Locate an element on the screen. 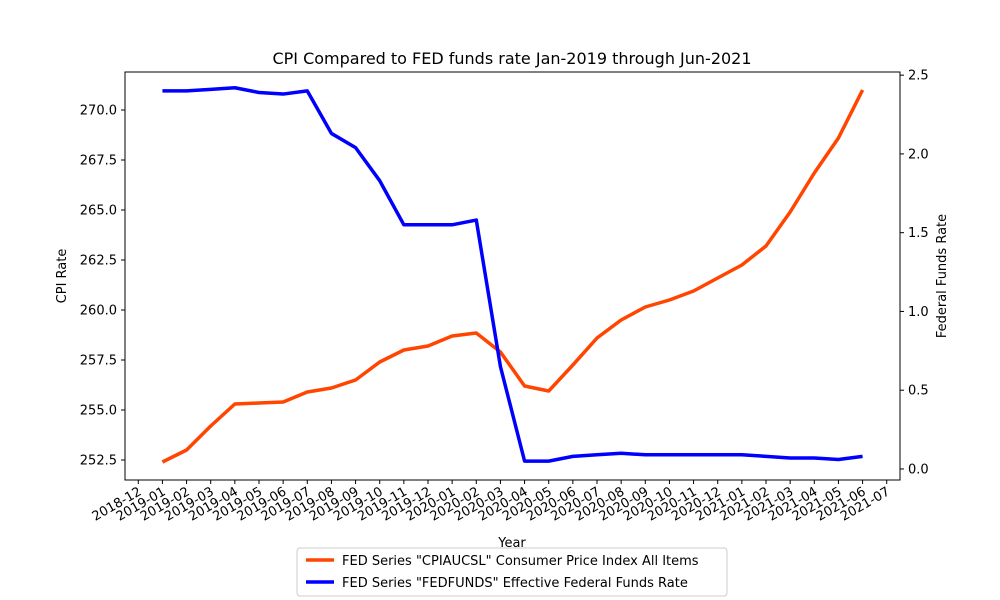  y-left-tick-label: 257.5 is located at coordinates (98, 361).